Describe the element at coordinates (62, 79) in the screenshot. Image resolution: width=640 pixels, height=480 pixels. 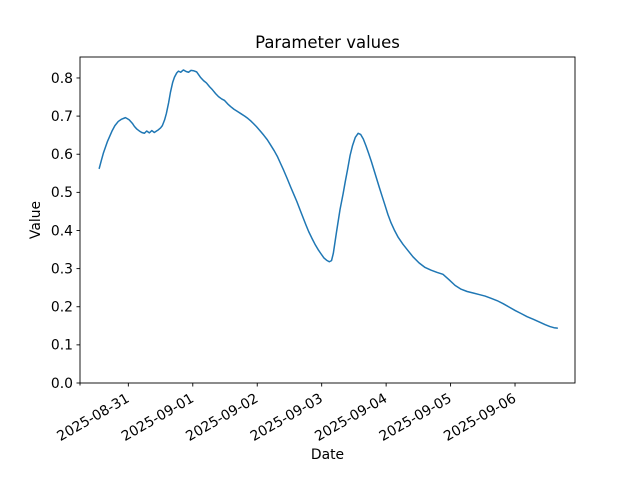
I see `y-tick-label: 0.8` at that location.